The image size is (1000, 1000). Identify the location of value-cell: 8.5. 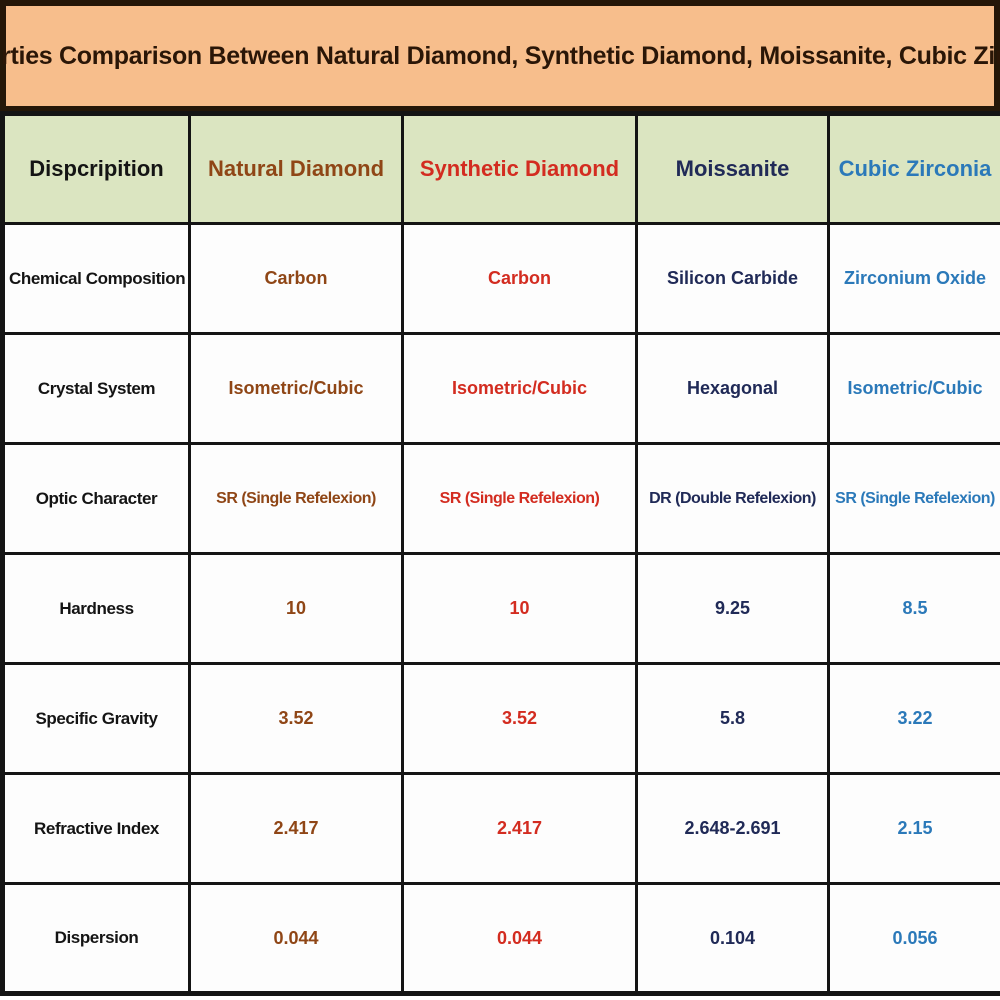
(913, 608).